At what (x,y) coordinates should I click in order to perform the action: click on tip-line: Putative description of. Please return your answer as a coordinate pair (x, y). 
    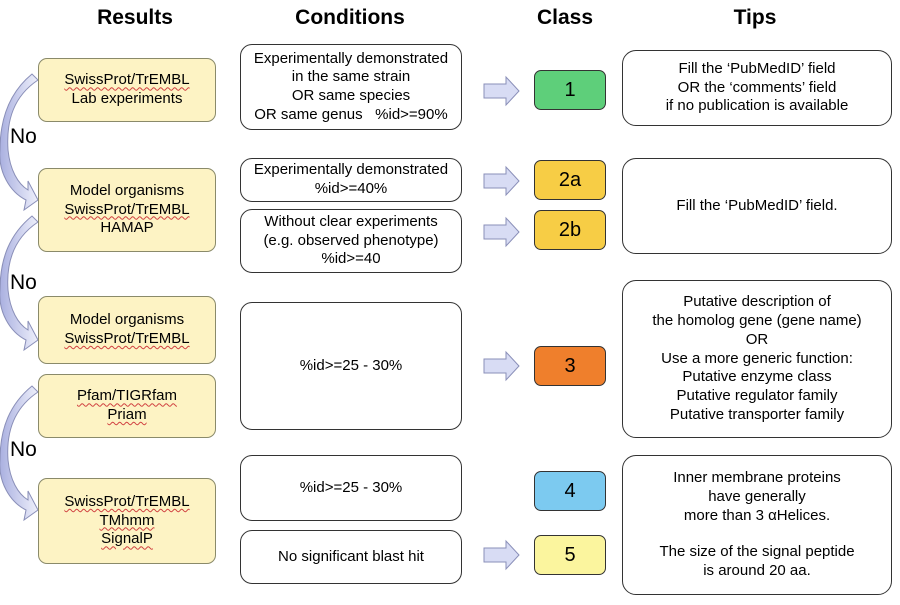
    Looking at the image, I should click on (757, 302).